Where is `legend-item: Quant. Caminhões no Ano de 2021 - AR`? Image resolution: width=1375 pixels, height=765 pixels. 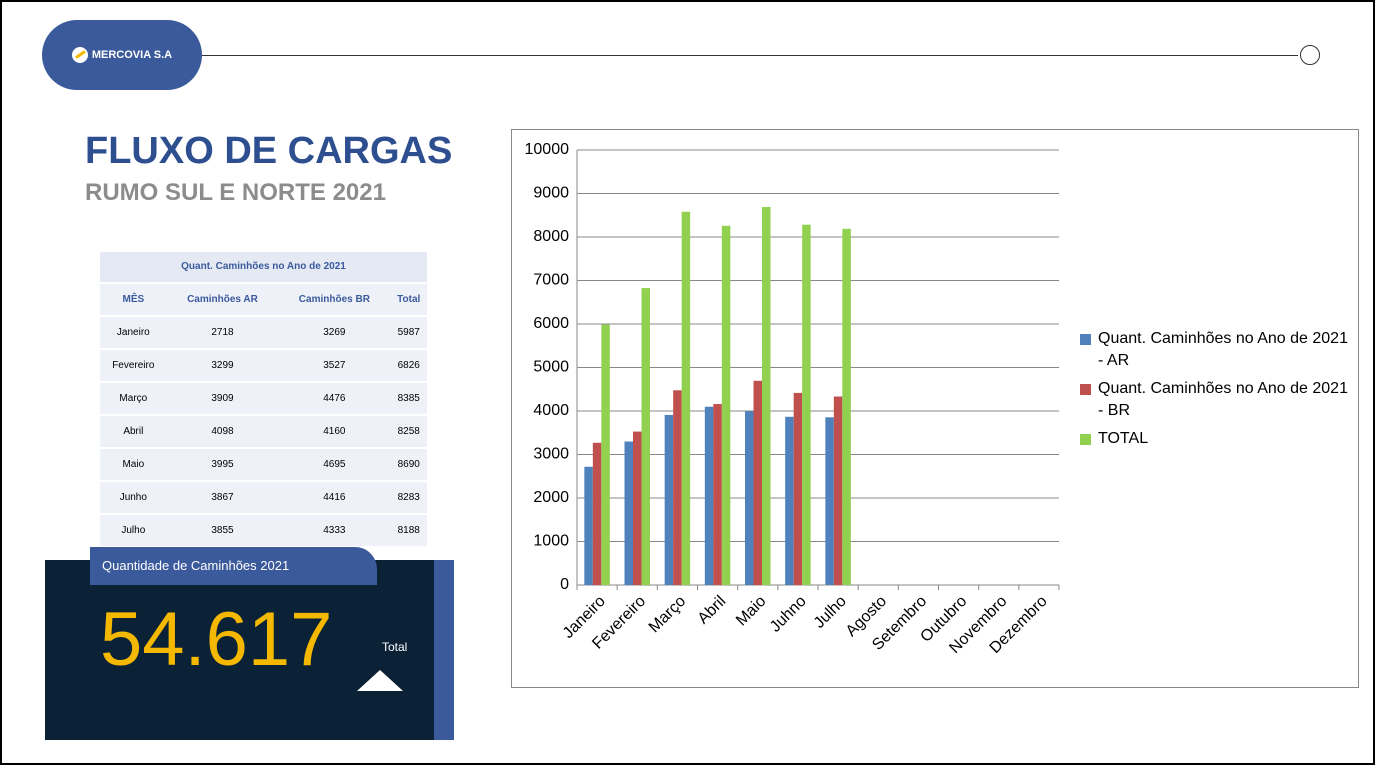
legend-item: Quant. Caminhões no Ano de 2021 - AR is located at coordinates (1217, 350).